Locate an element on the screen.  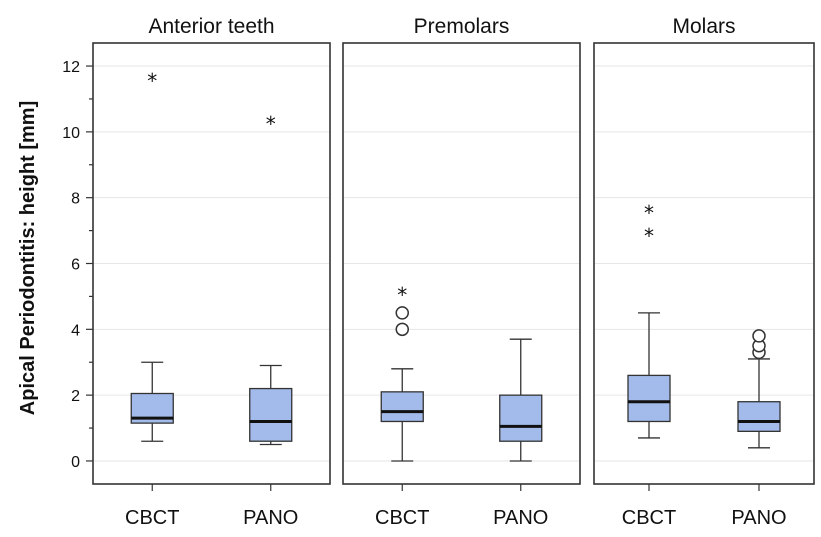
panel-title: Anterior teeth is located at coordinates (211, 26).